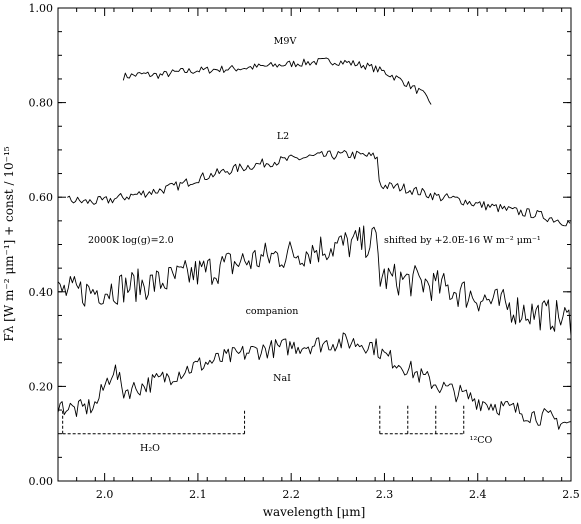  What do you see at coordinates (462, 240) in the screenshot?
I see `label-shift: shifted by +2.0E-16 W m⁻² μm⁻¹` at bounding box center [462, 240].